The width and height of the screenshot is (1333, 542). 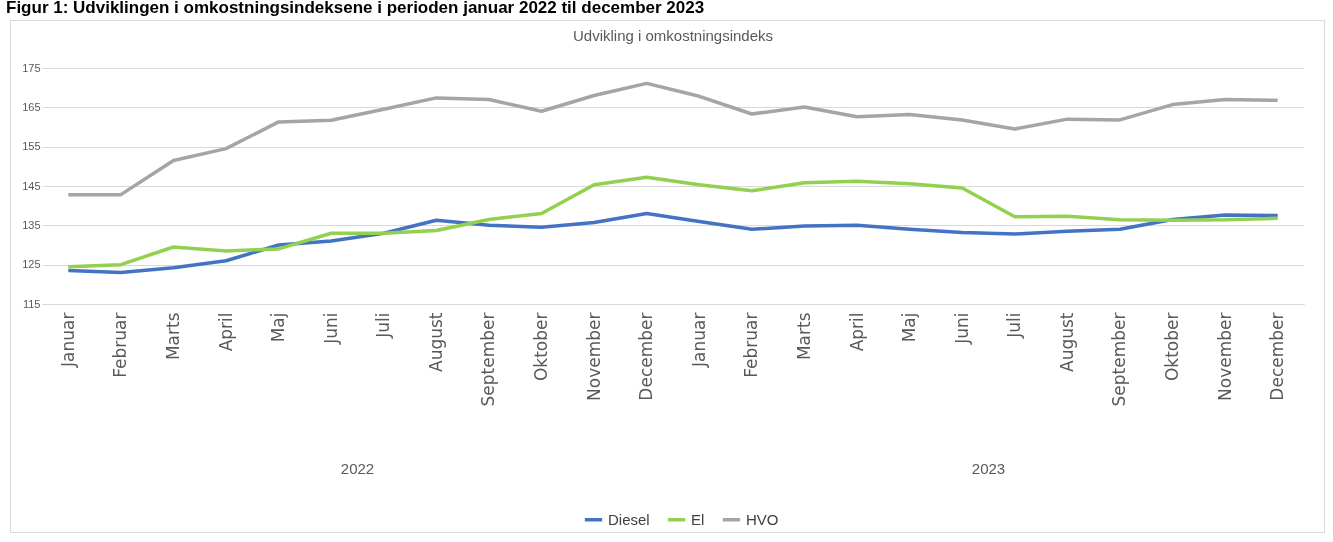 What do you see at coordinates (31, 146) in the screenshot?
I see `y-tick-label: 155` at bounding box center [31, 146].